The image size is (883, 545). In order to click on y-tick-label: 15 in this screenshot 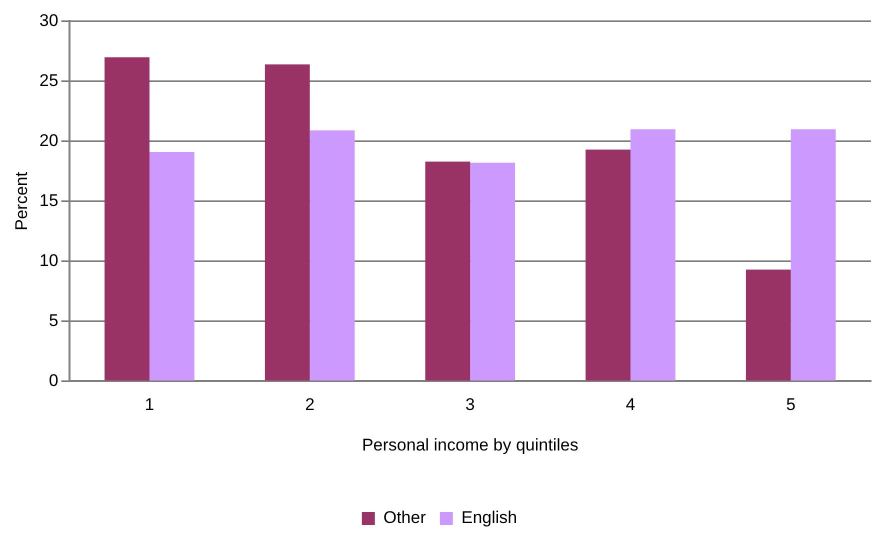, I will do `click(48, 200)`.